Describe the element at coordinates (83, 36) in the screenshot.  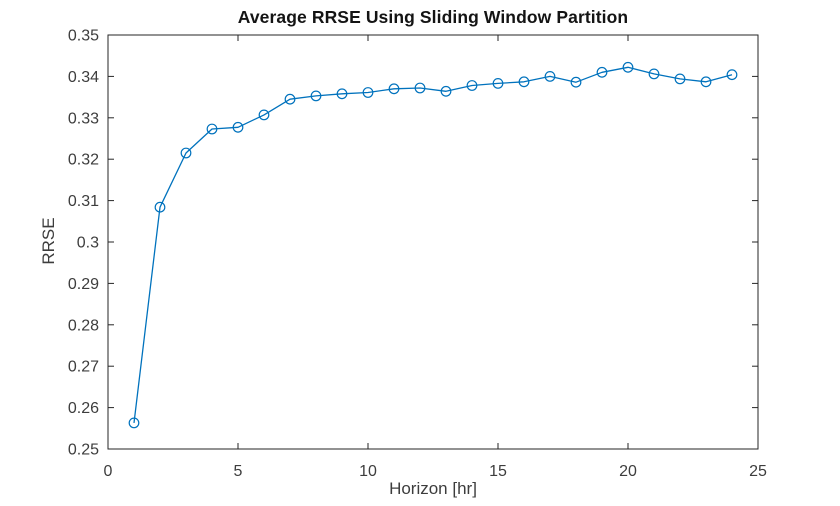
I see `y-tick-label: 0.35` at that location.